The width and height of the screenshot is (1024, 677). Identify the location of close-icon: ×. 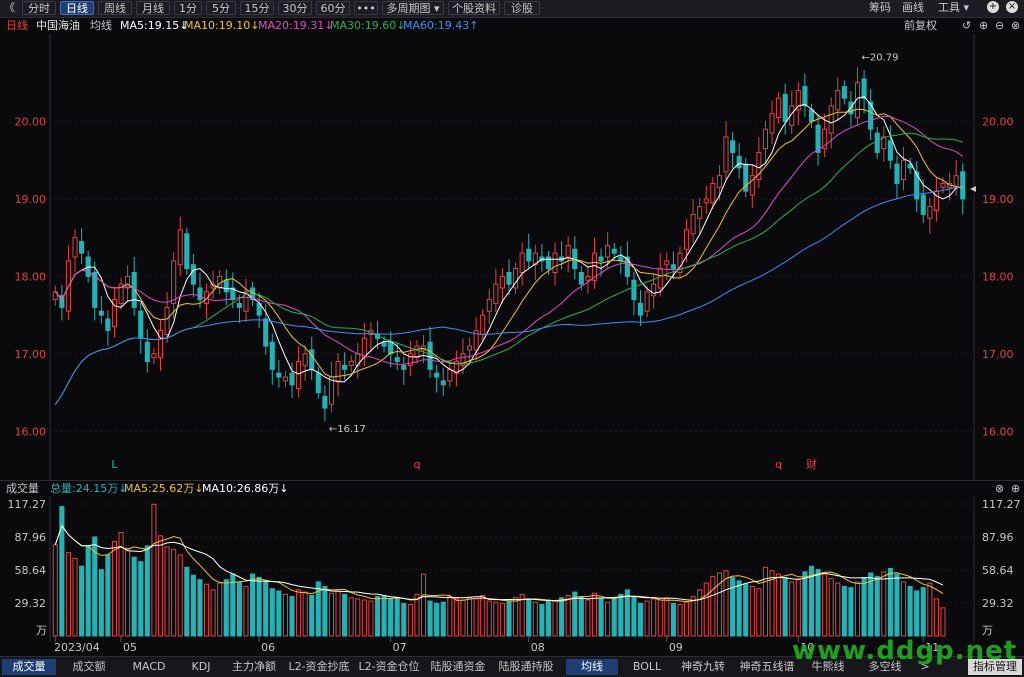
(1012, 7).